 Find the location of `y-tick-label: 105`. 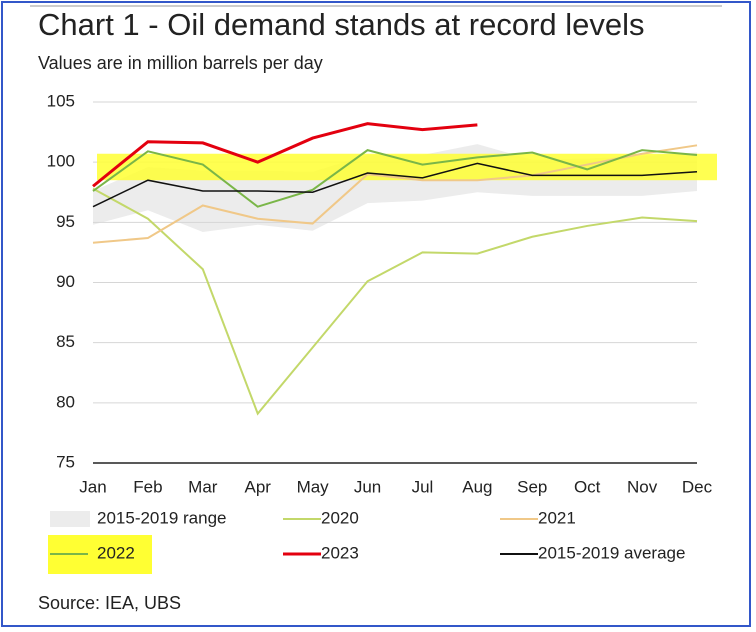

y-tick-label: 105 is located at coordinates (61, 100).